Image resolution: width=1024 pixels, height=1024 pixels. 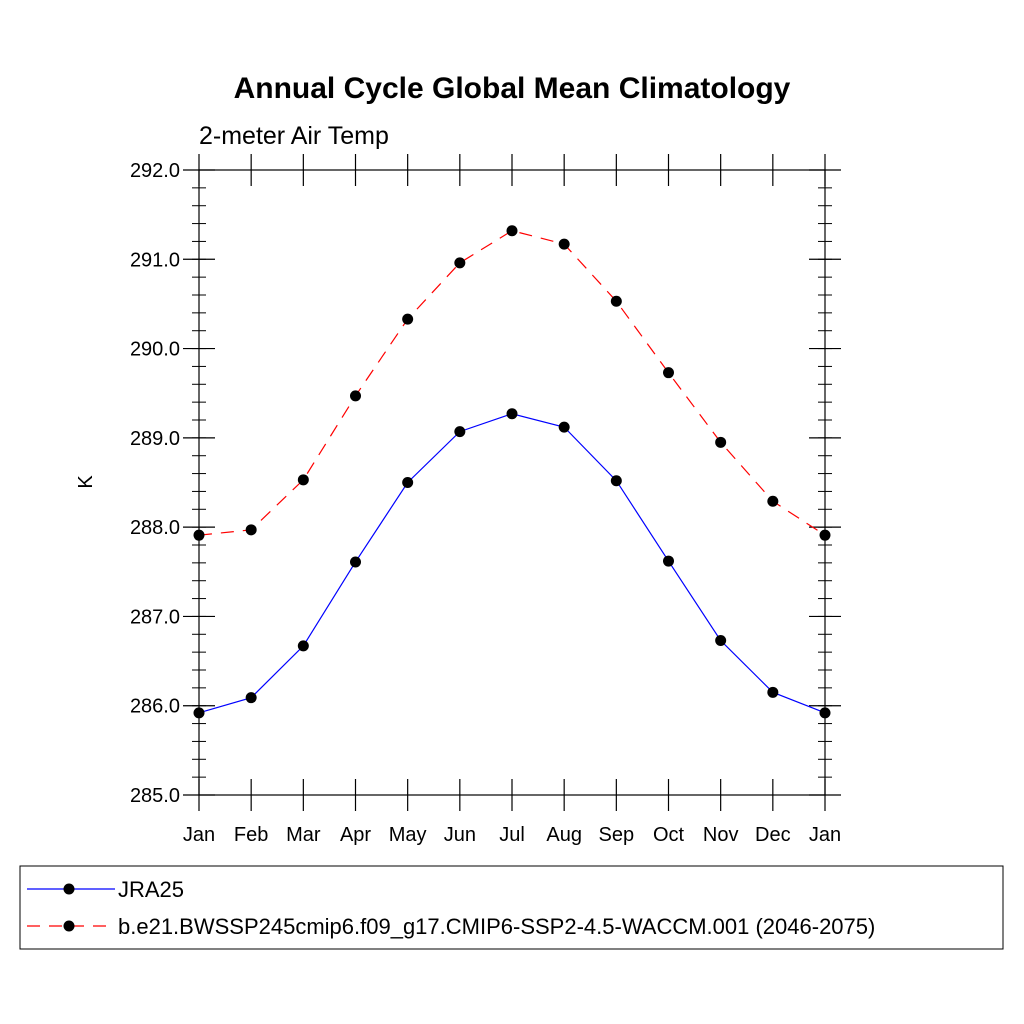 I want to click on y-tick-label: 288.0, so click(x=155, y=528).